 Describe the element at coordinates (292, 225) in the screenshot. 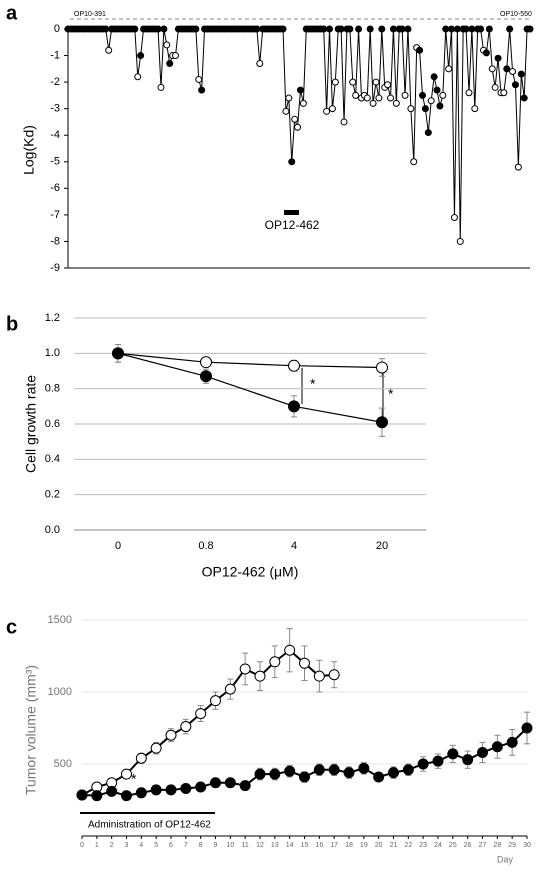

I see `annotation: OP12-462` at that location.